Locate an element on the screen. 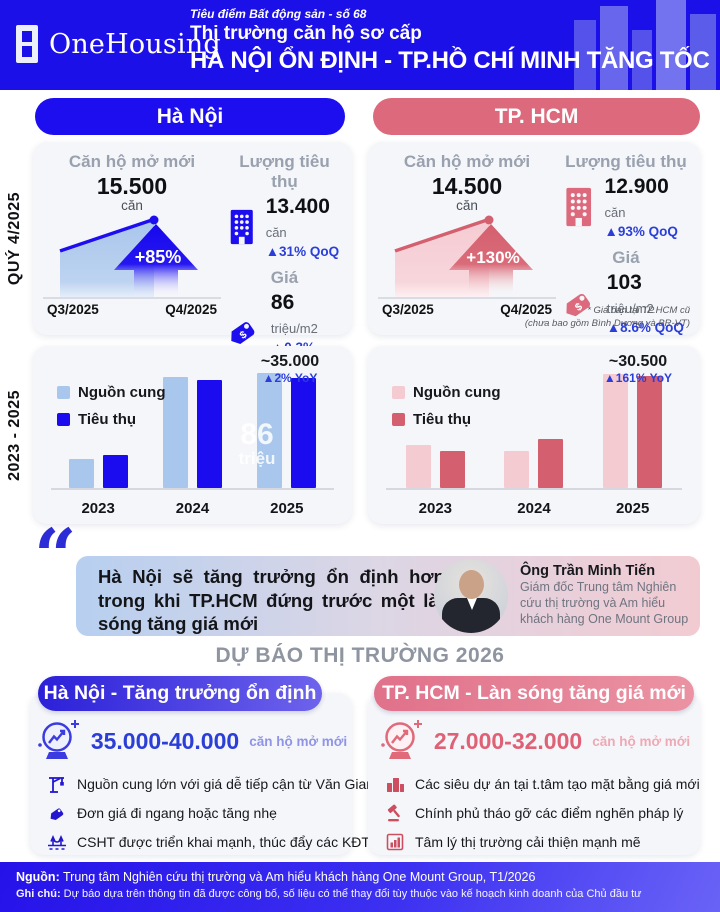 The width and height of the screenshot is (720, 912). hanoi-forecast-range: 35.000-40.000 is located at coordinates (165, 740).